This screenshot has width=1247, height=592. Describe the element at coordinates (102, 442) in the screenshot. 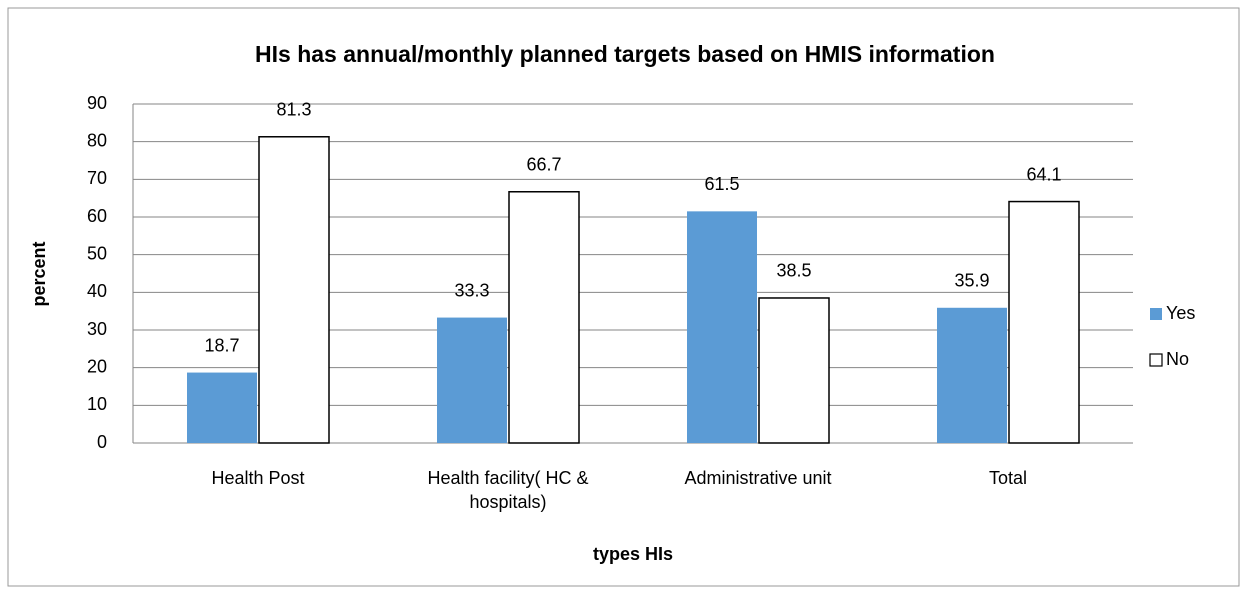

I see `y-tick-label: 0` at that location.